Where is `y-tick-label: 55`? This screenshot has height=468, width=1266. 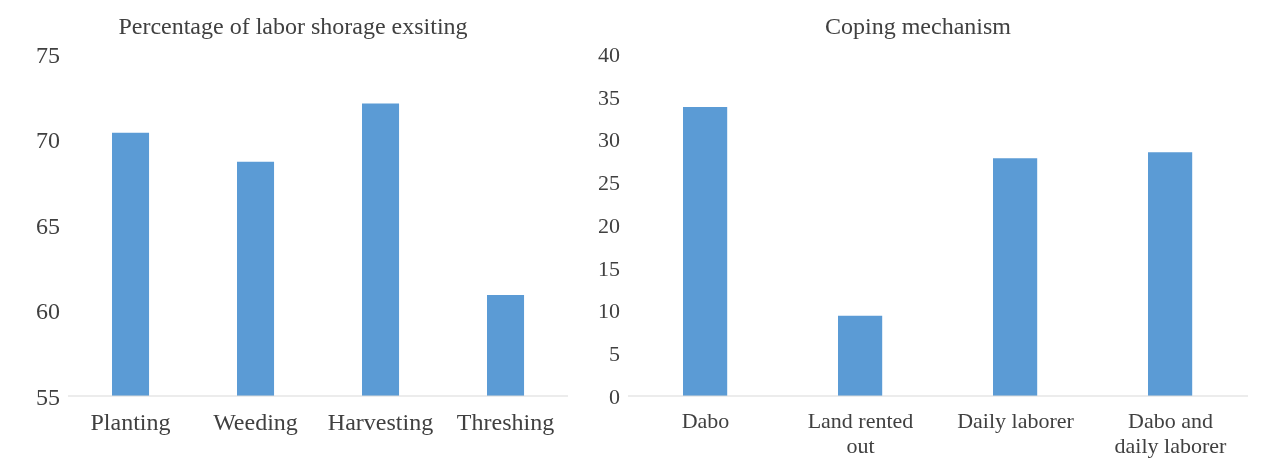 y-tick-label: 55 is located at coordinates (48, 396).